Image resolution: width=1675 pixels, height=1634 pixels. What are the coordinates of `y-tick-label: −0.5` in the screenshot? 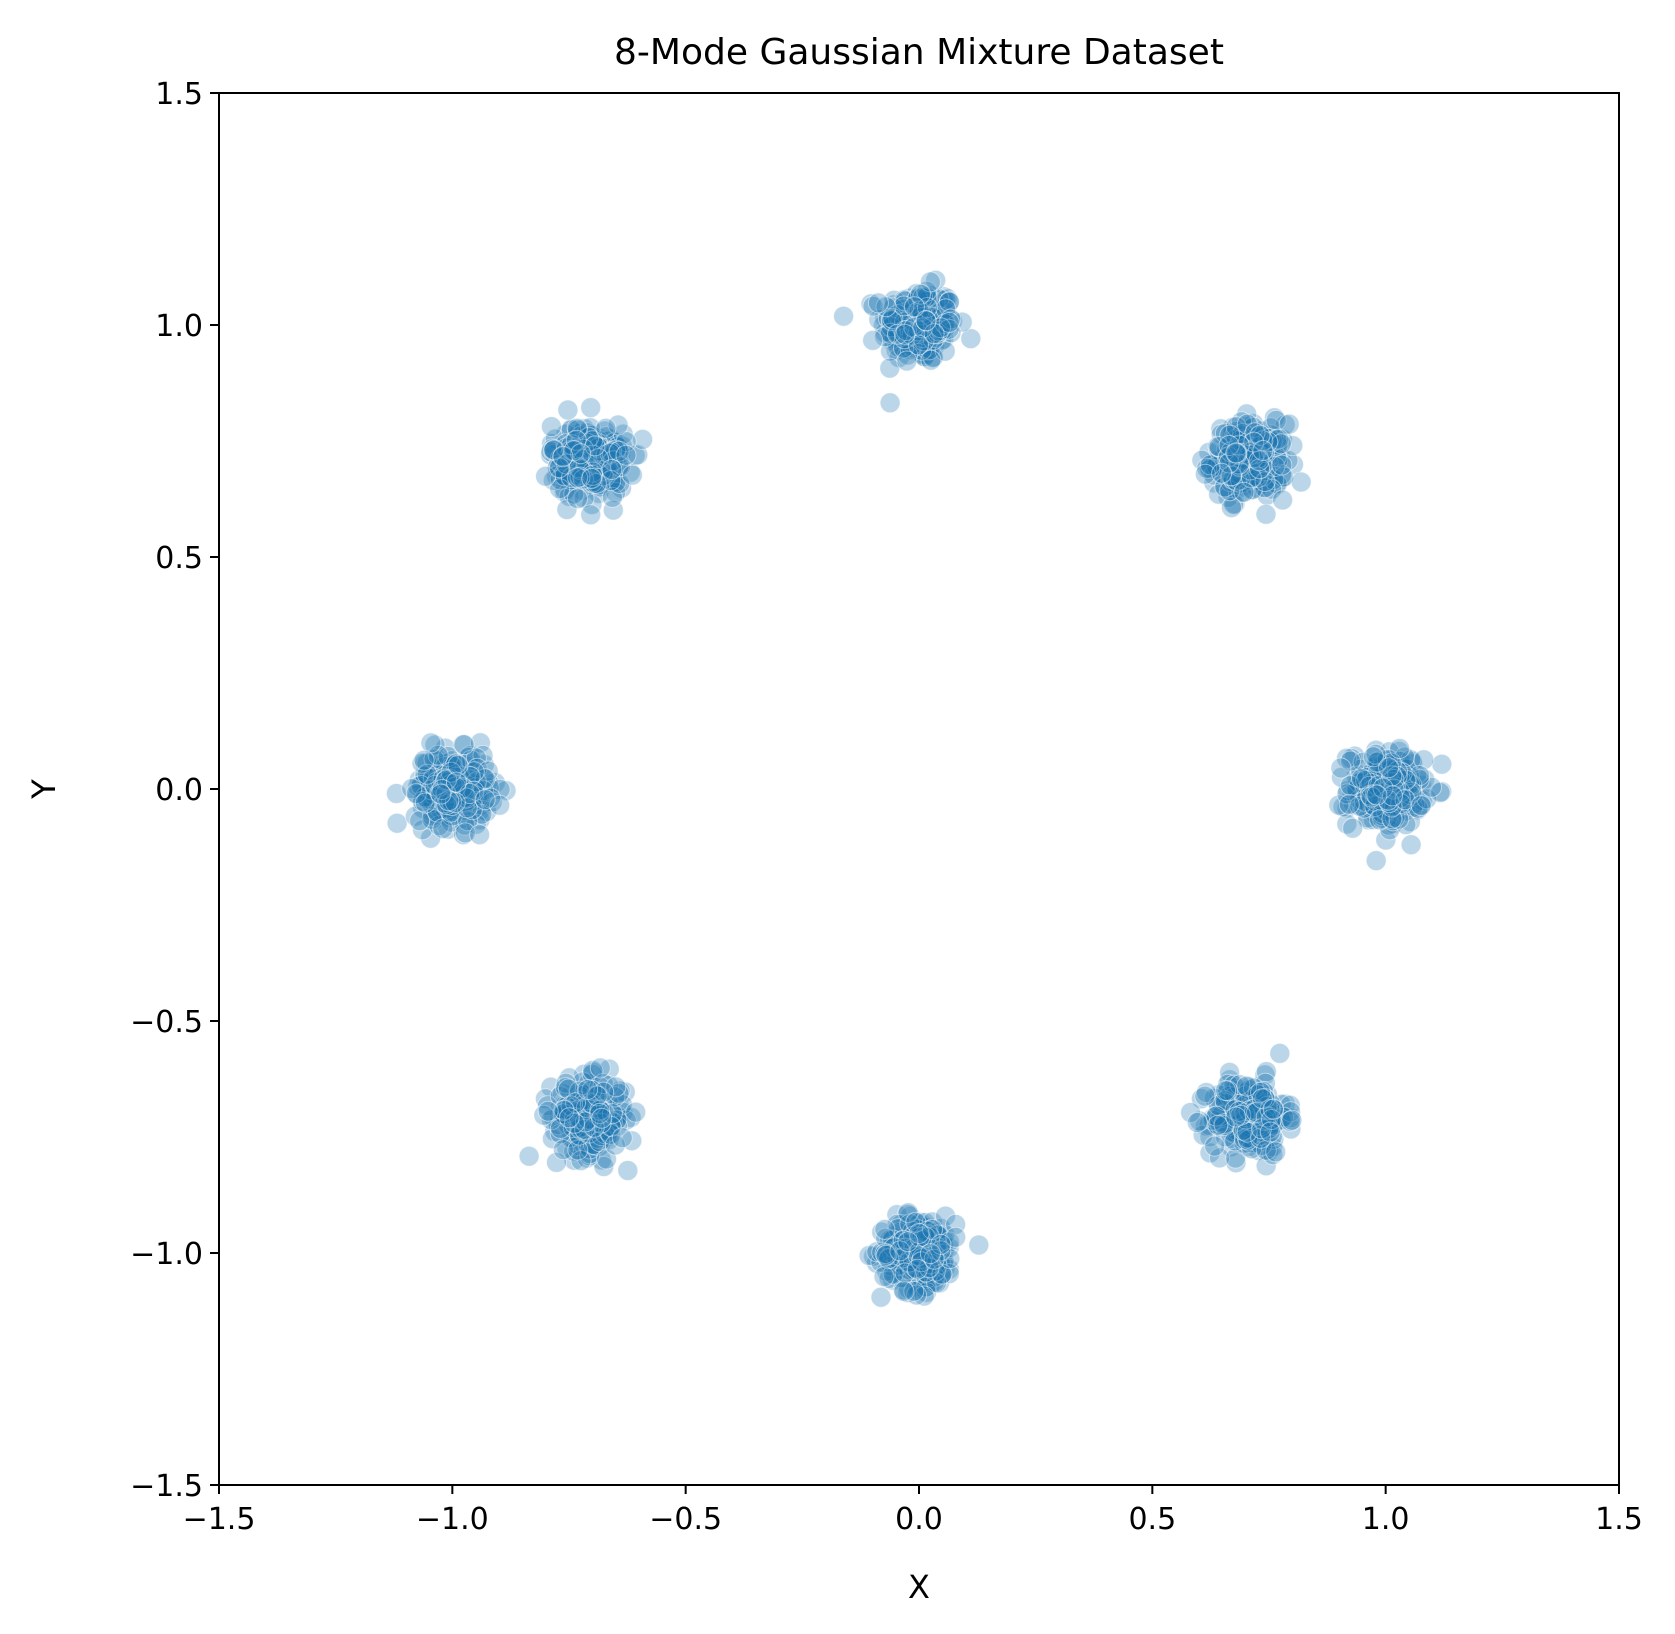 It's located at (166, 1022).